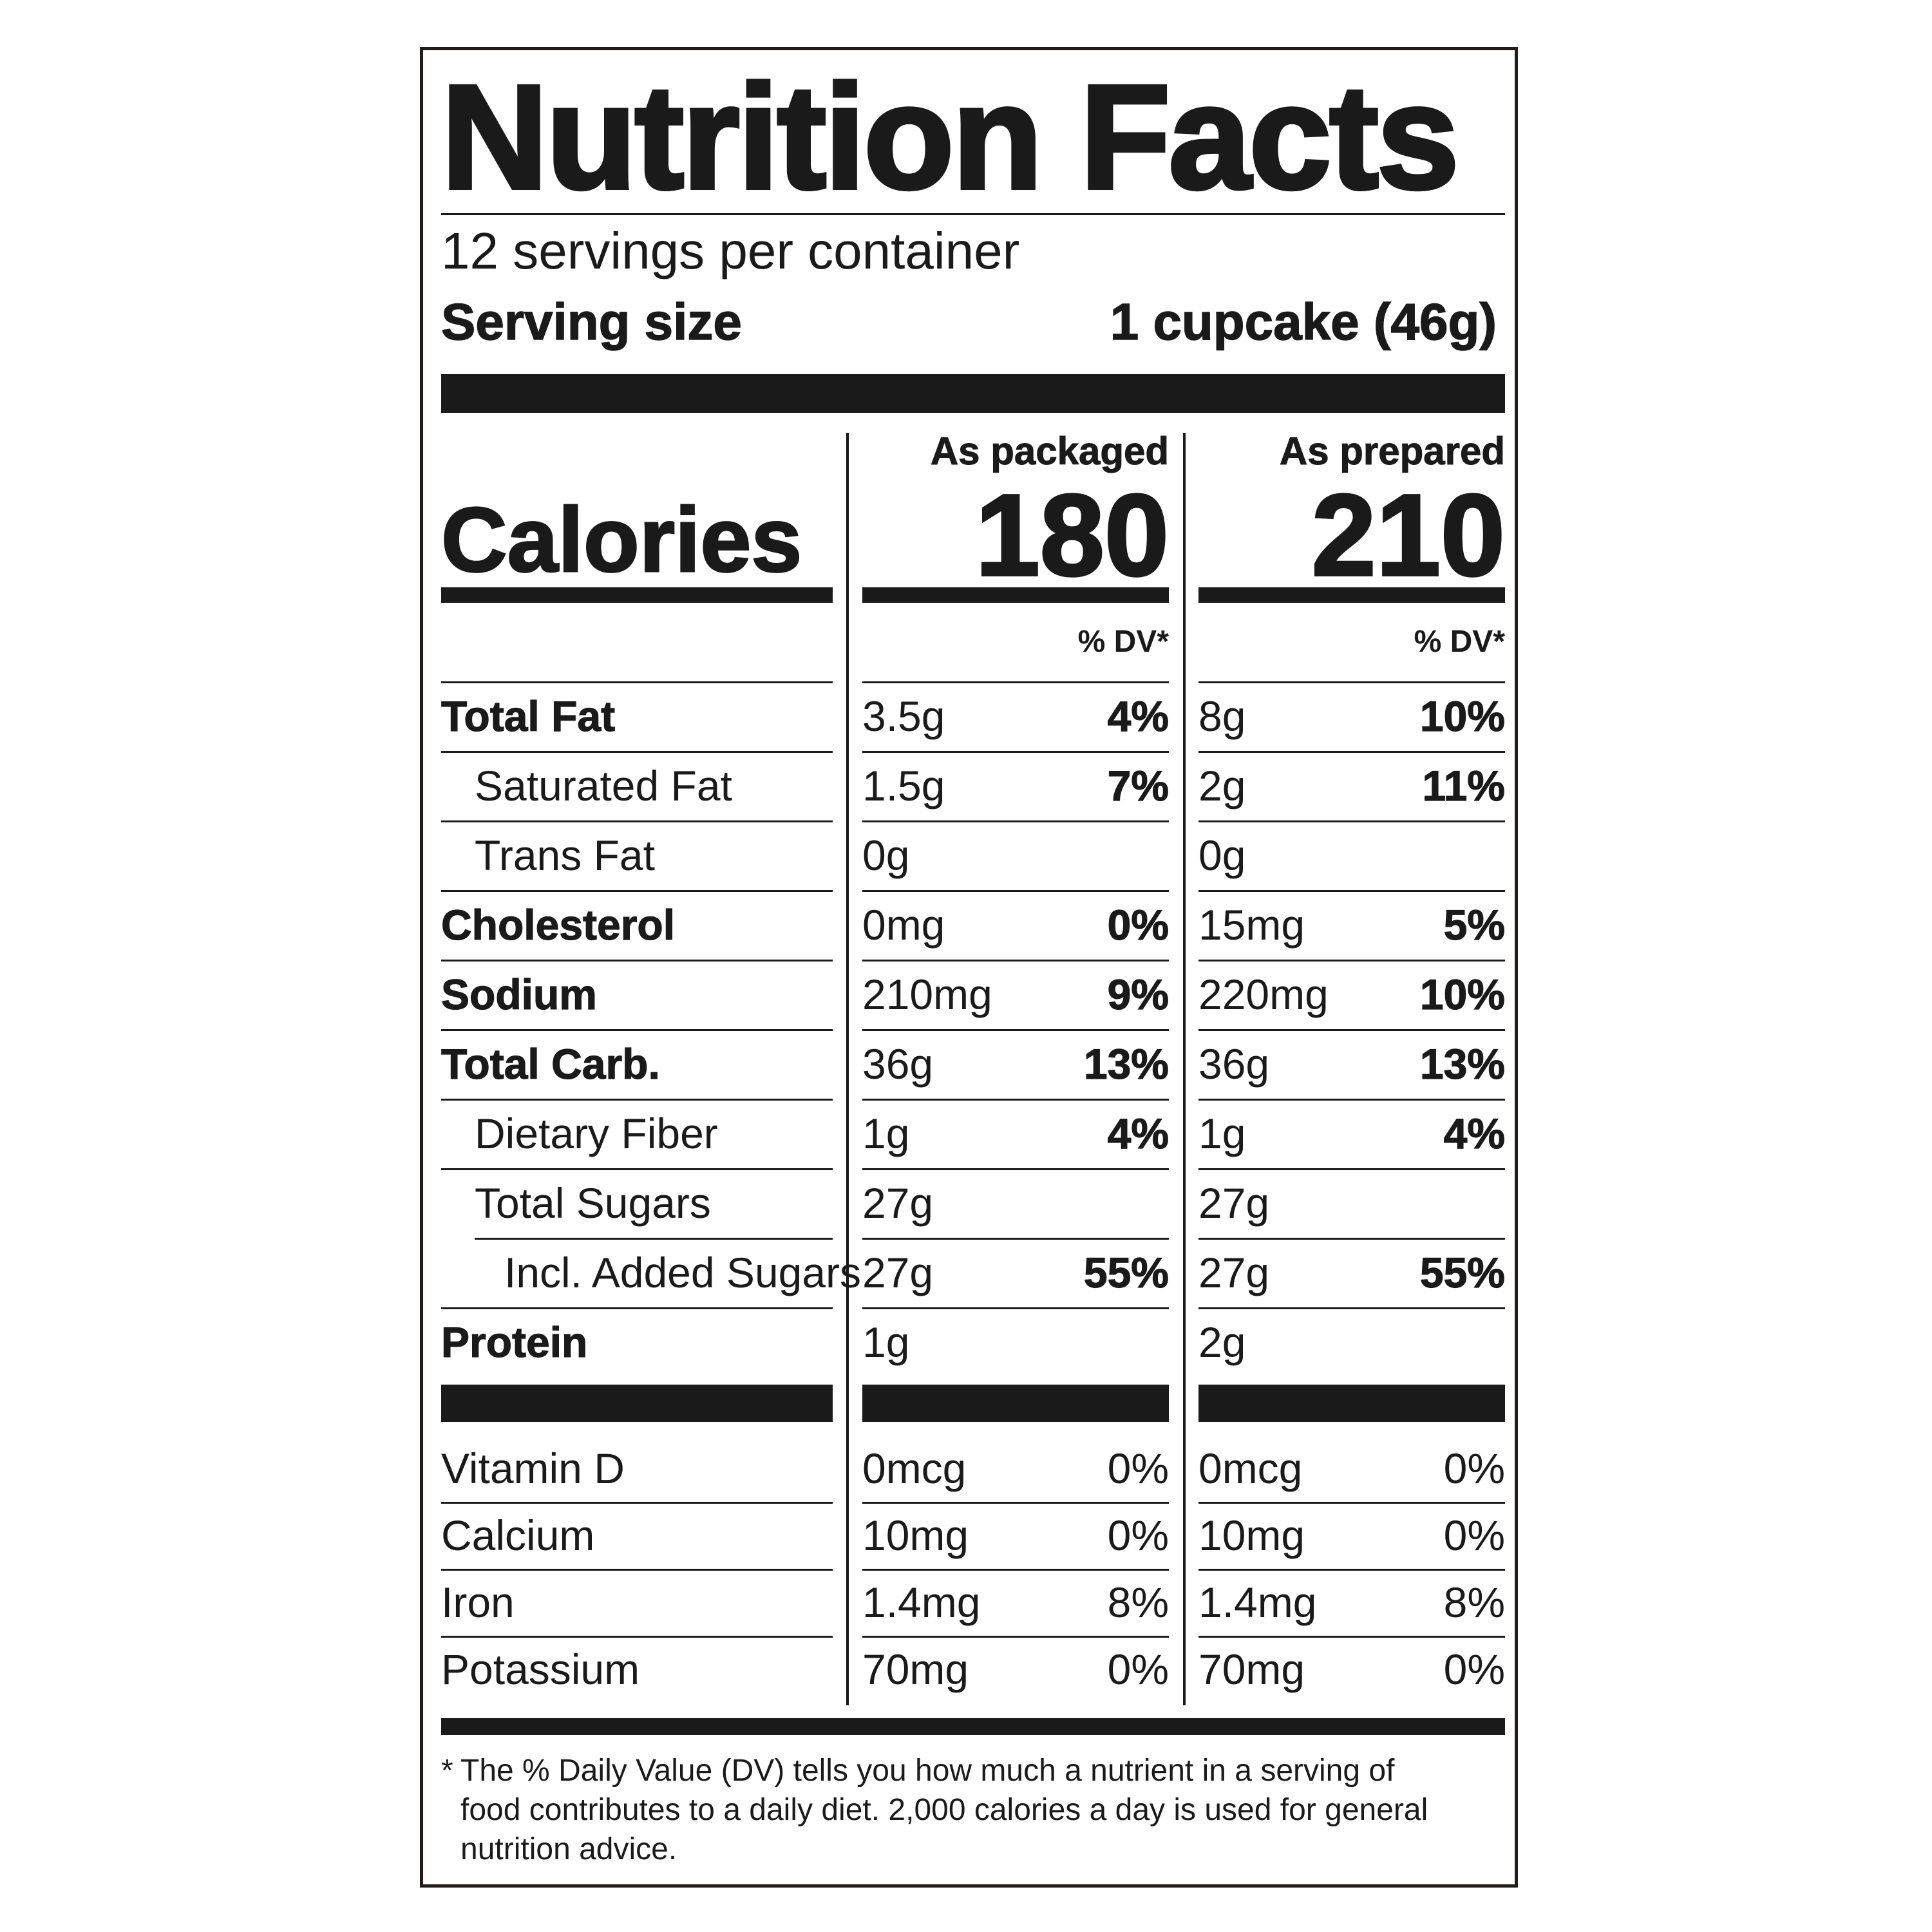 This screenshot has width=1932, height=1932. I want to click on prepared-amount: 36g, so click(1234, 1064).